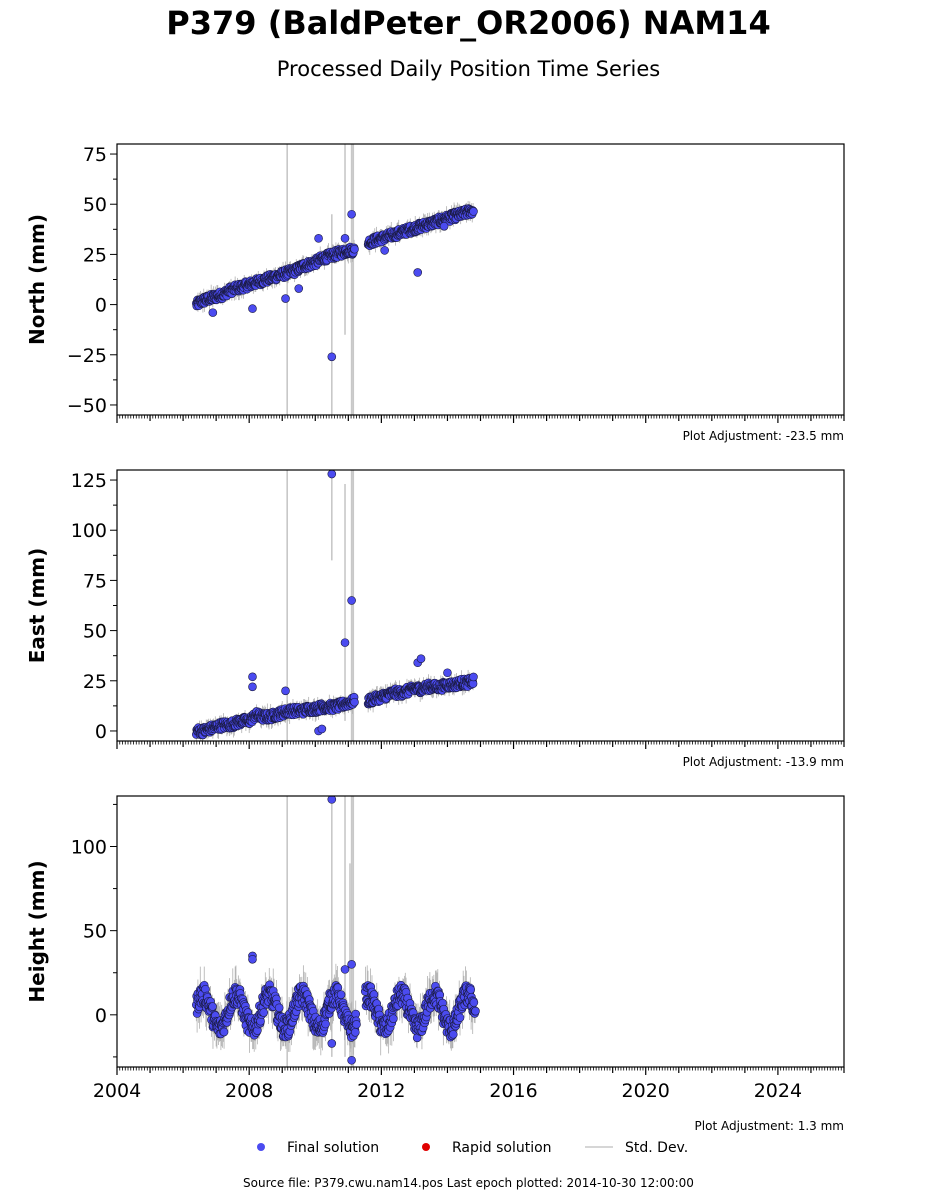 This screenshot has width=937, height=1200. I want to click on legend-final-marker, so click(261, 1147).